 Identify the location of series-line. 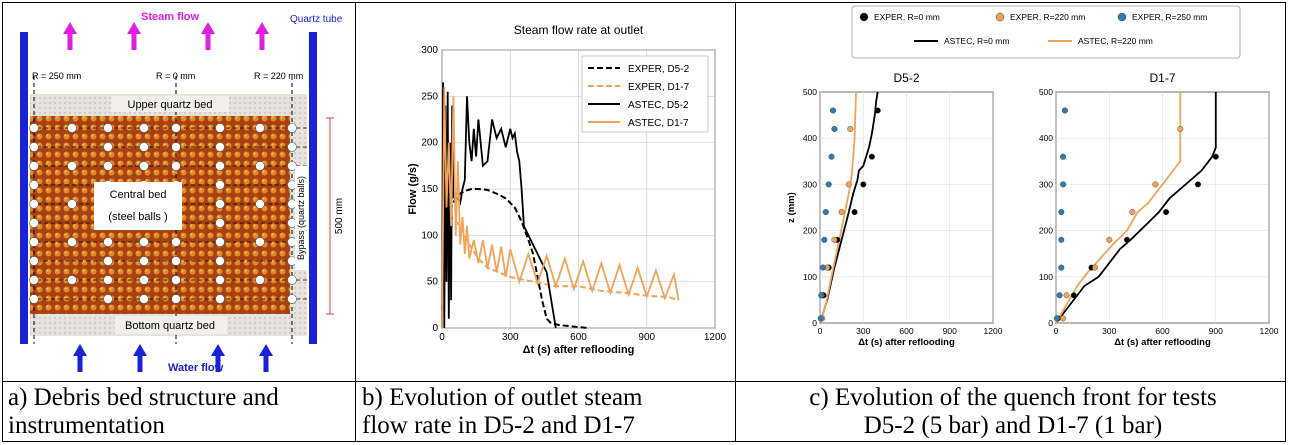
(838, 207).